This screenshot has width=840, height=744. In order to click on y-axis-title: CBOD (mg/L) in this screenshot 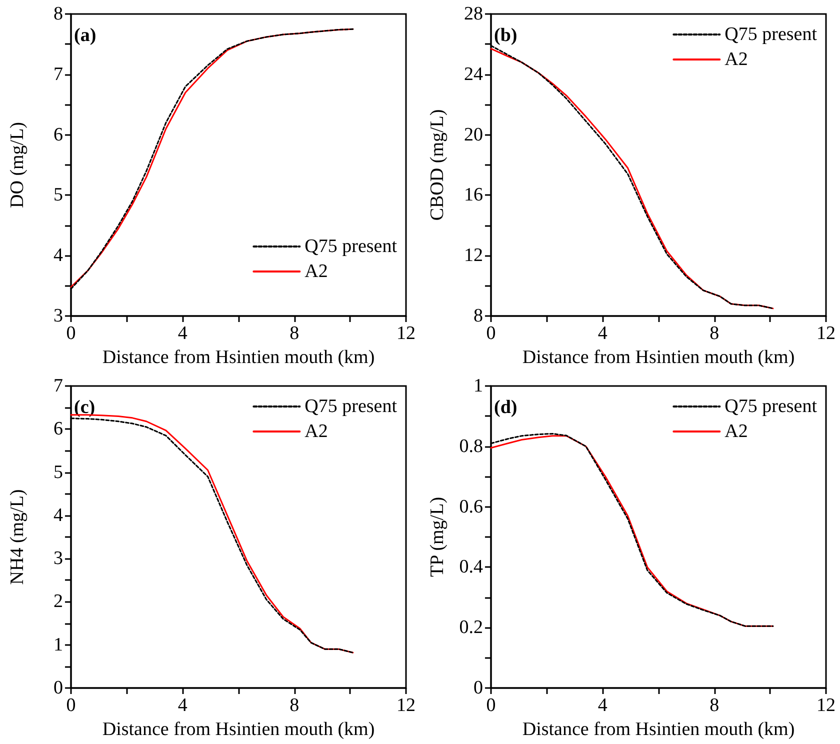, I will do `click(437, 165)`.